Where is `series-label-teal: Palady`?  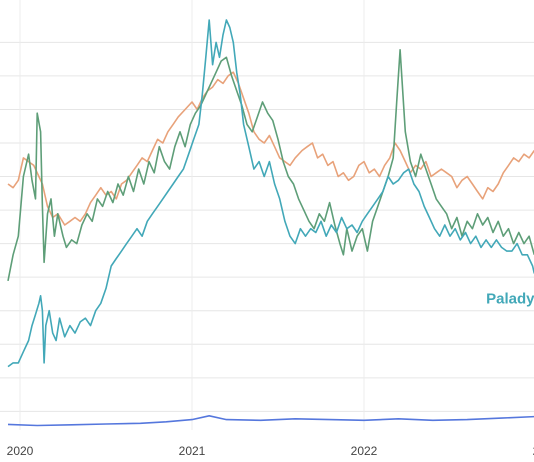 series-label-teal: Palady is located at coordinates (510, 298).